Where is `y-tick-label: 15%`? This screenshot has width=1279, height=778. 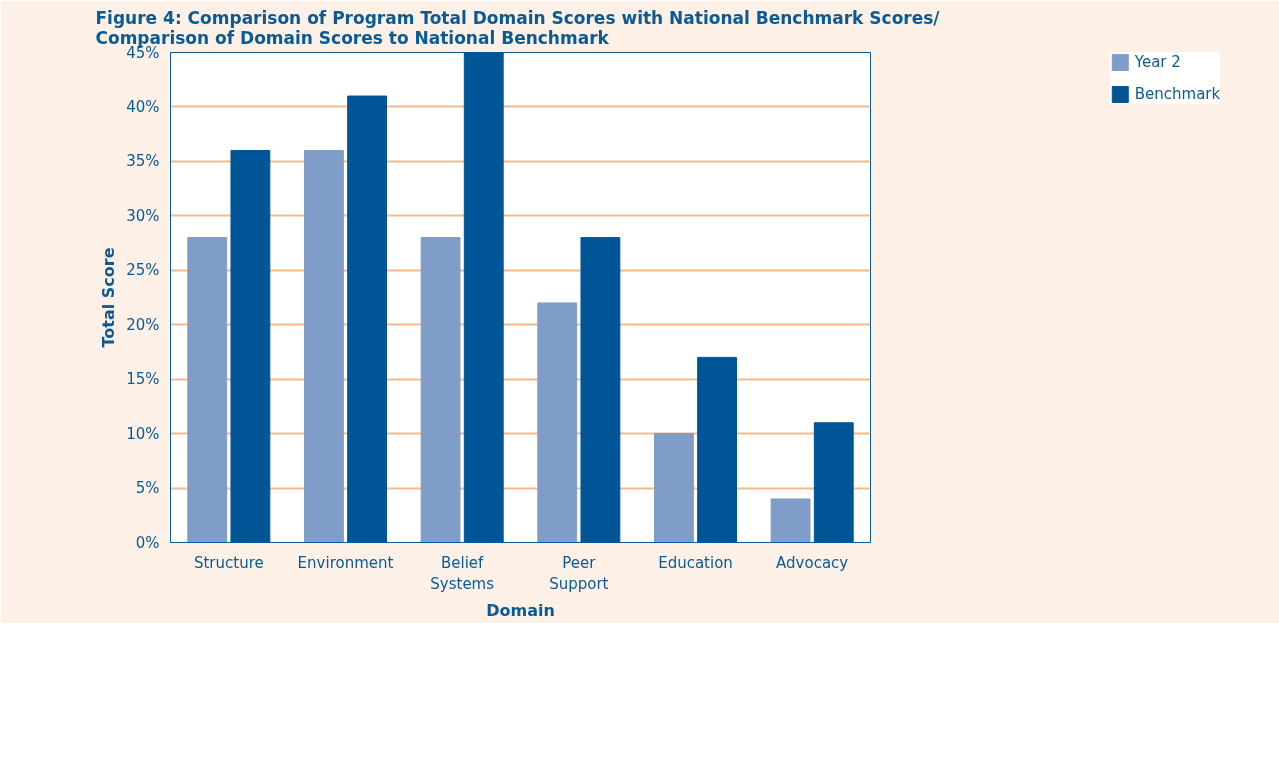
y-tick-label: 15% is located at coordinates (143, 379).